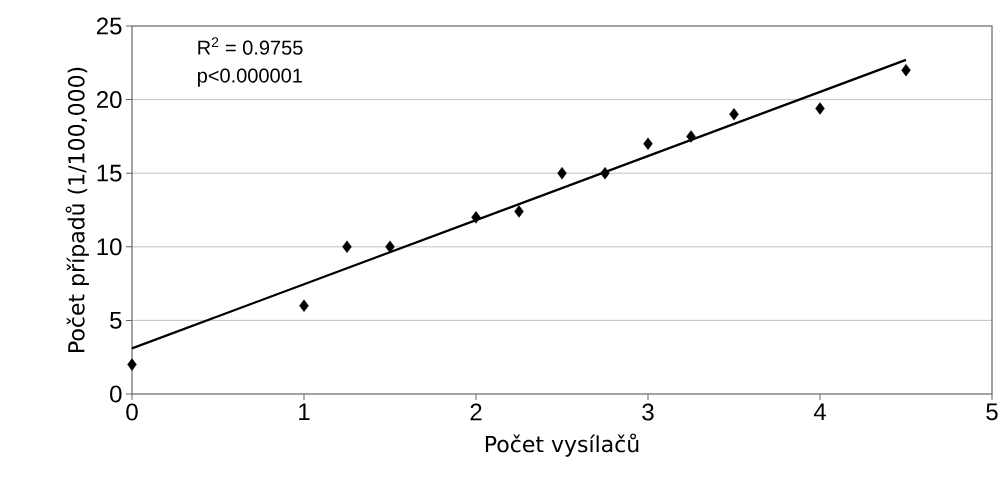  What do you see at coordinates (819, 412) in the screenshot?
I see `x-tick-label: 4` at bounding box center [819, 412].